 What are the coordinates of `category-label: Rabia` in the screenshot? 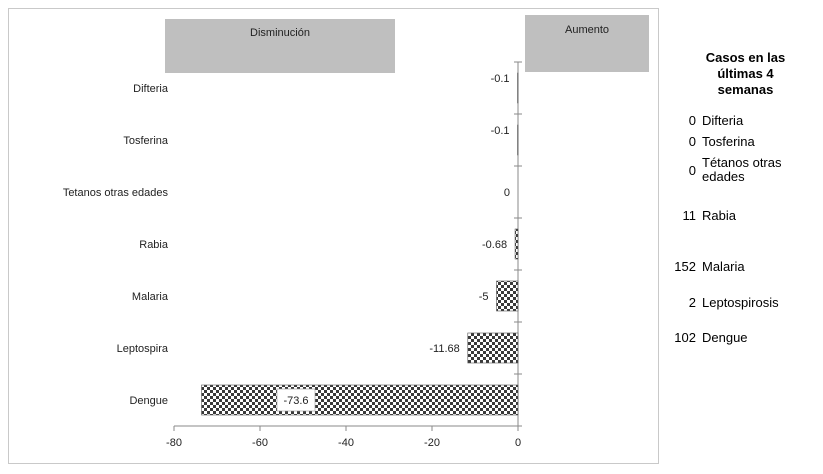 It's located at (154, 245).